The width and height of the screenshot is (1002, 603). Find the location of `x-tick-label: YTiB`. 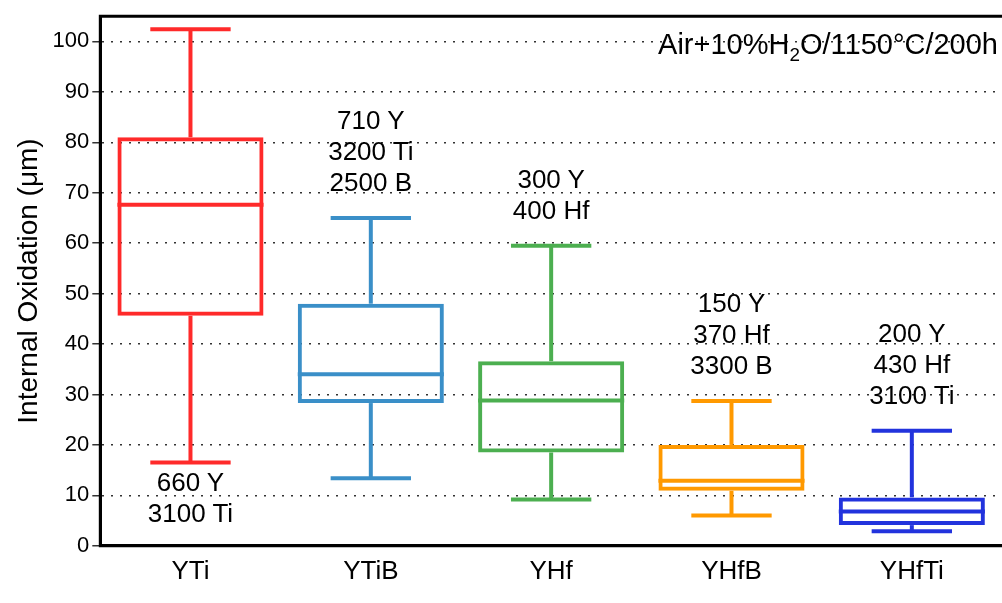

x-tick-label: YTiB is located at coordinates (371, 569).